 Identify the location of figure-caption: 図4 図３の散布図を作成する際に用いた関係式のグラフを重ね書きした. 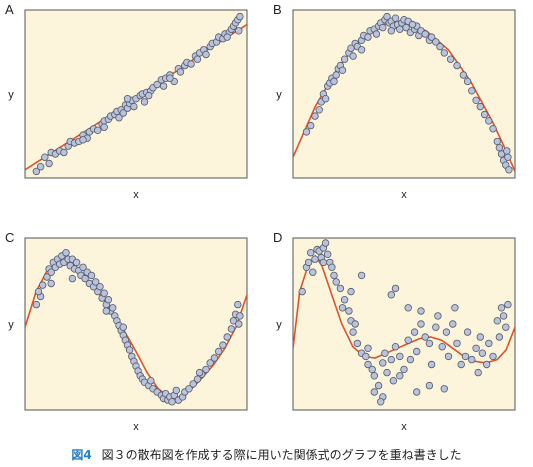
(266, 454).